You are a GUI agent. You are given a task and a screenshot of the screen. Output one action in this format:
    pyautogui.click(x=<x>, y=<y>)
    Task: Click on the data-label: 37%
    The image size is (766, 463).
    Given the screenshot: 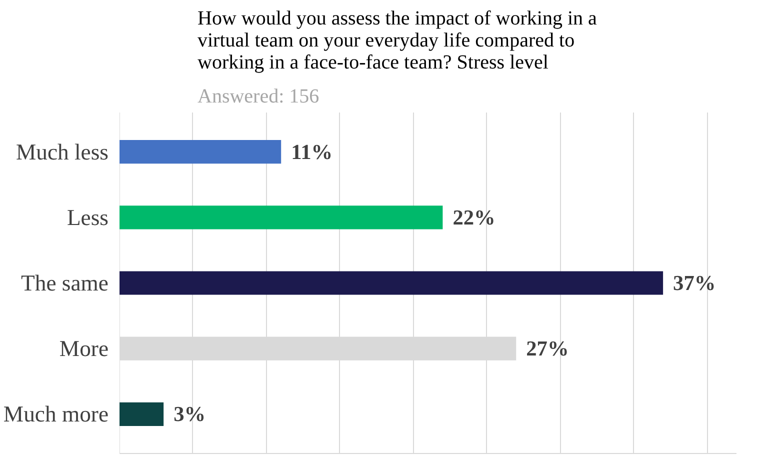 What is the action you would take?
    pyautogui.click(x=694, y=283)
    